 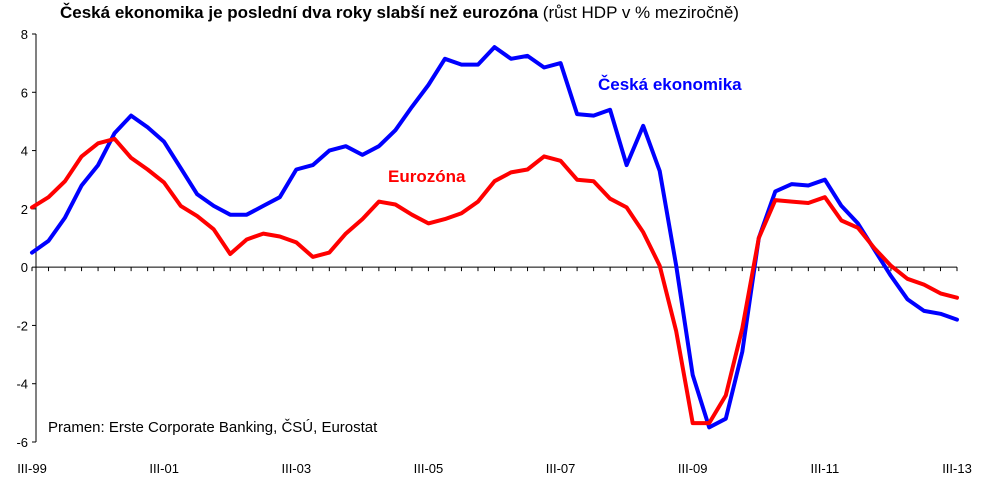 What do you see at coordinates (957, 468) in the screenshot?
I see `x-tick-label: III-13` at bounding box center [957, 468].